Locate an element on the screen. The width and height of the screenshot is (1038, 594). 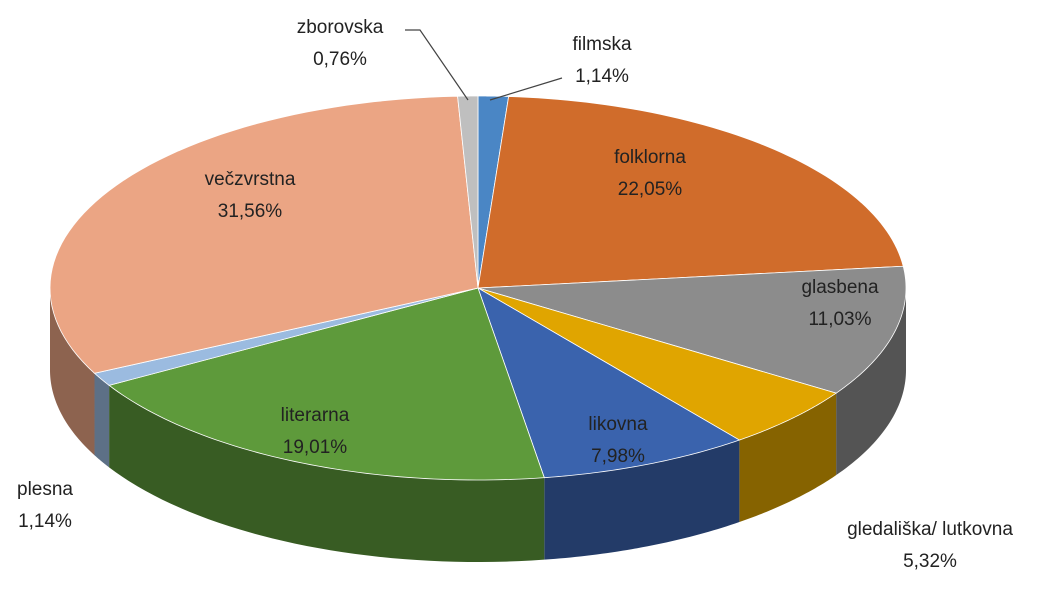
slice-label: filmska is located at coordinates (602, 44).